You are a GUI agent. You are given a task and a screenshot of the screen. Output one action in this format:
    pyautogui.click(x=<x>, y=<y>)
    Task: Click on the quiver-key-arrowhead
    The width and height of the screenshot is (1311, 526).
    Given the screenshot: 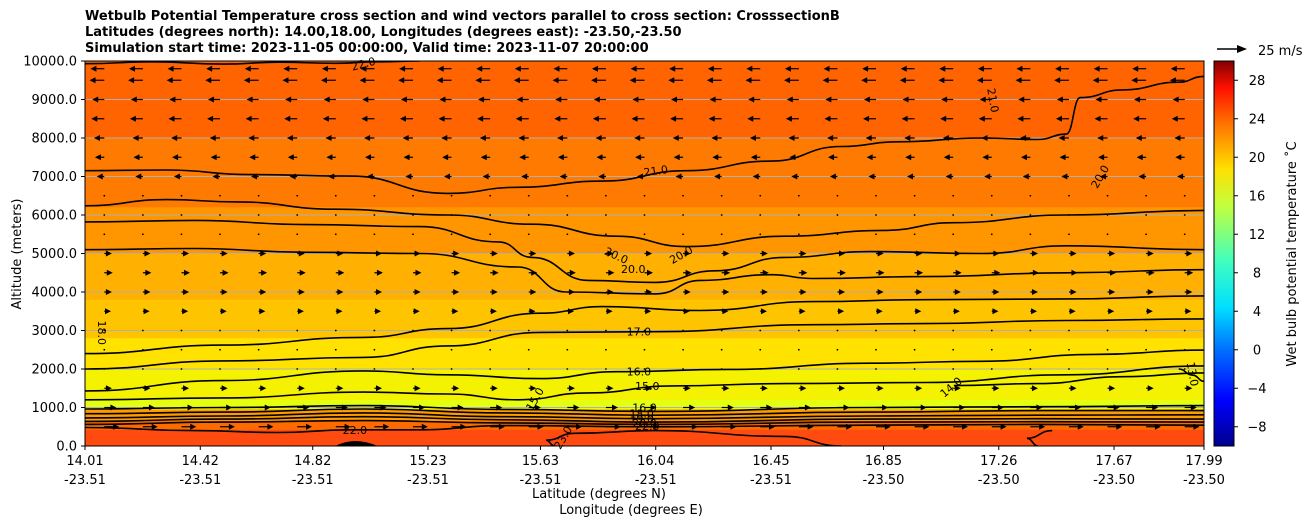 What is the action you would take?
    pyautogui.click(x=1242, y=49)
    